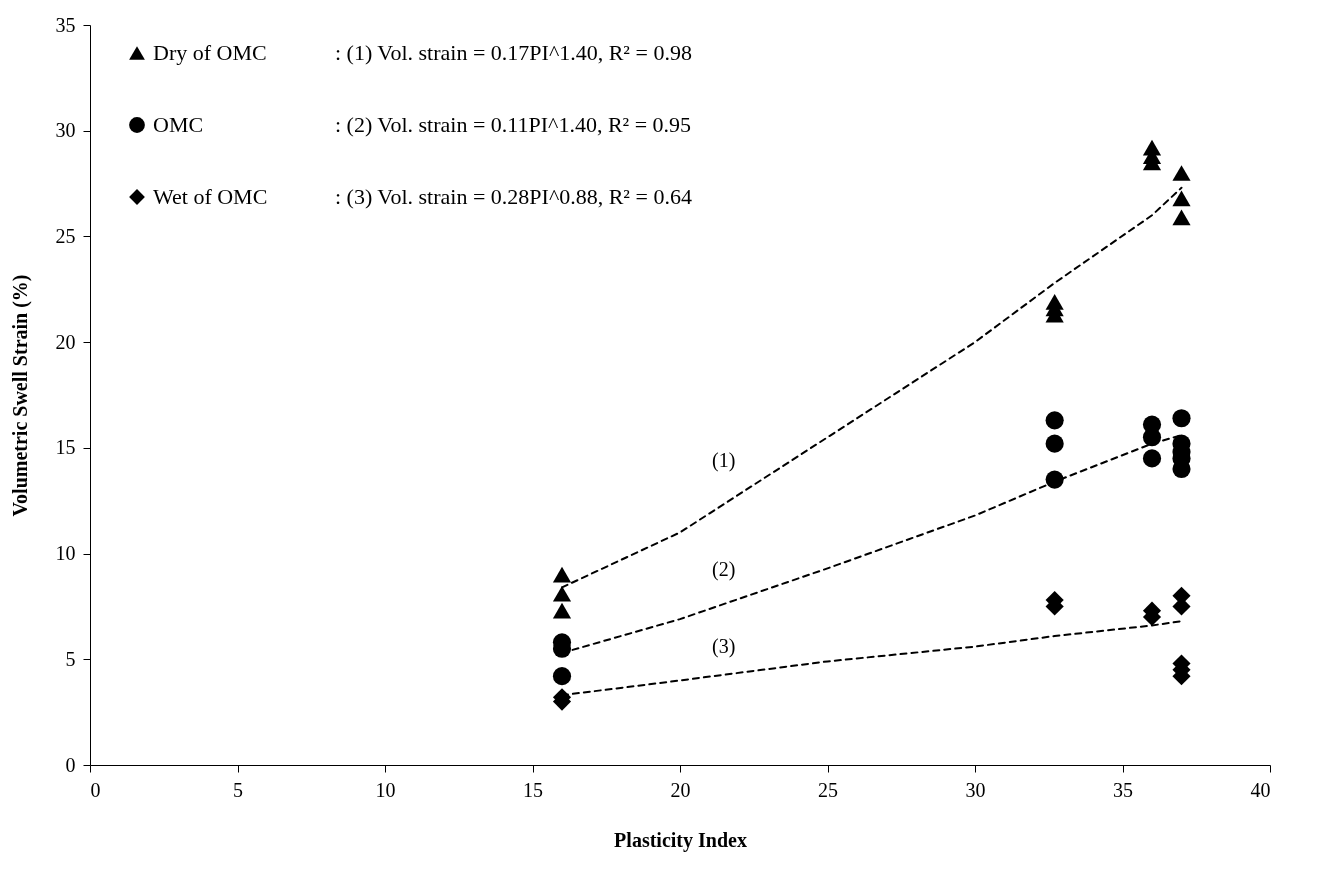 This screenshot has width=1325, height=883. What do you see at coordinates (65, 130) in the screenshot?
I see `y-tick-label: 30` at bounding box center [65, 130].